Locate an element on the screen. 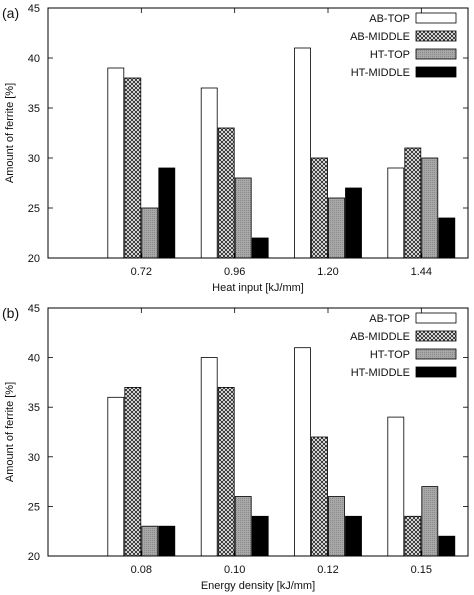 This screenshot has width=474, height=595. bar-ht-top-0.10 is located at coordinates (243, 526).